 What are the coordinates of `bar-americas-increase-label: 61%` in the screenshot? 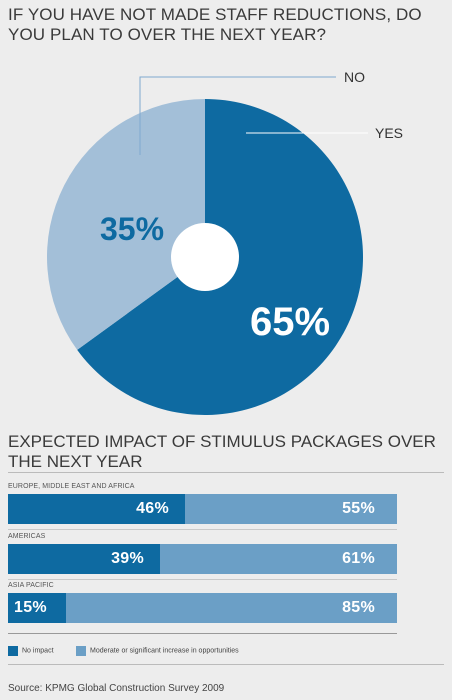 It's located at (358, 558).